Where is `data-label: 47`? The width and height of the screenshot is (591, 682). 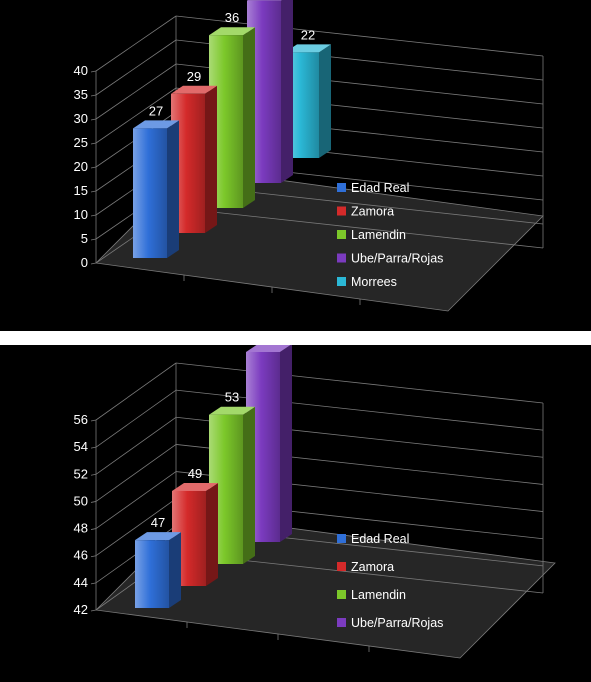
data-label: 47 is located at coordinates (158, 522).